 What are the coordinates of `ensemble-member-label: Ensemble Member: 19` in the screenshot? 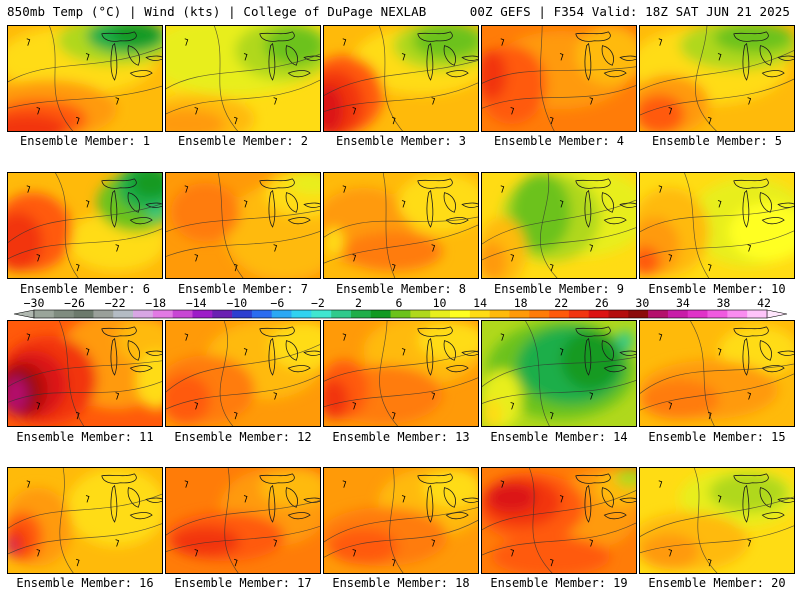 It's located at (559, 583).